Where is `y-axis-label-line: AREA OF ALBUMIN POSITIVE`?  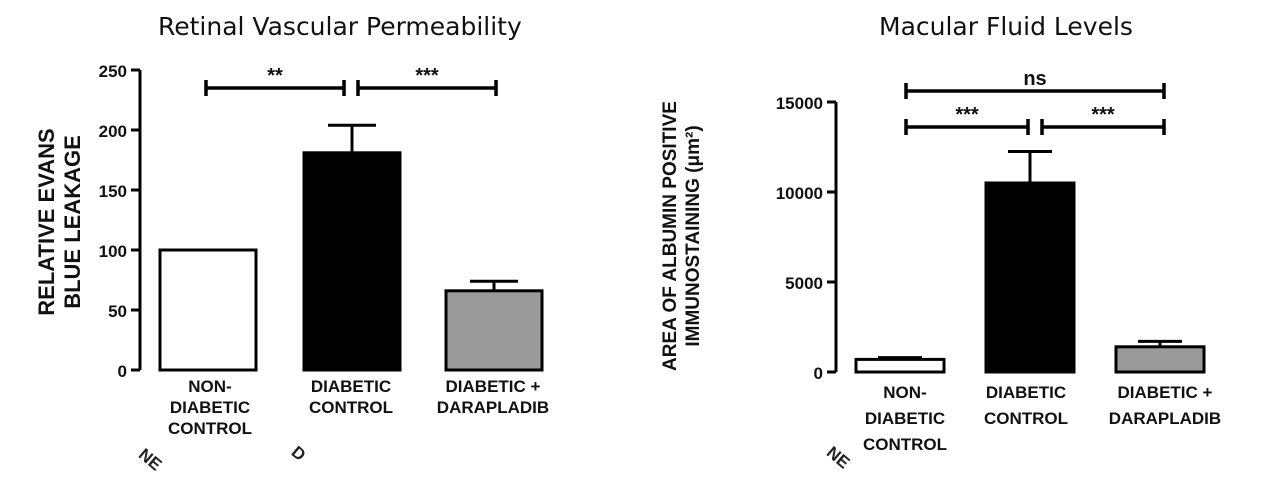
y-axis-label-line: AREA OF ALBUMIN POSITIVE is located at coordinates (670, 236).